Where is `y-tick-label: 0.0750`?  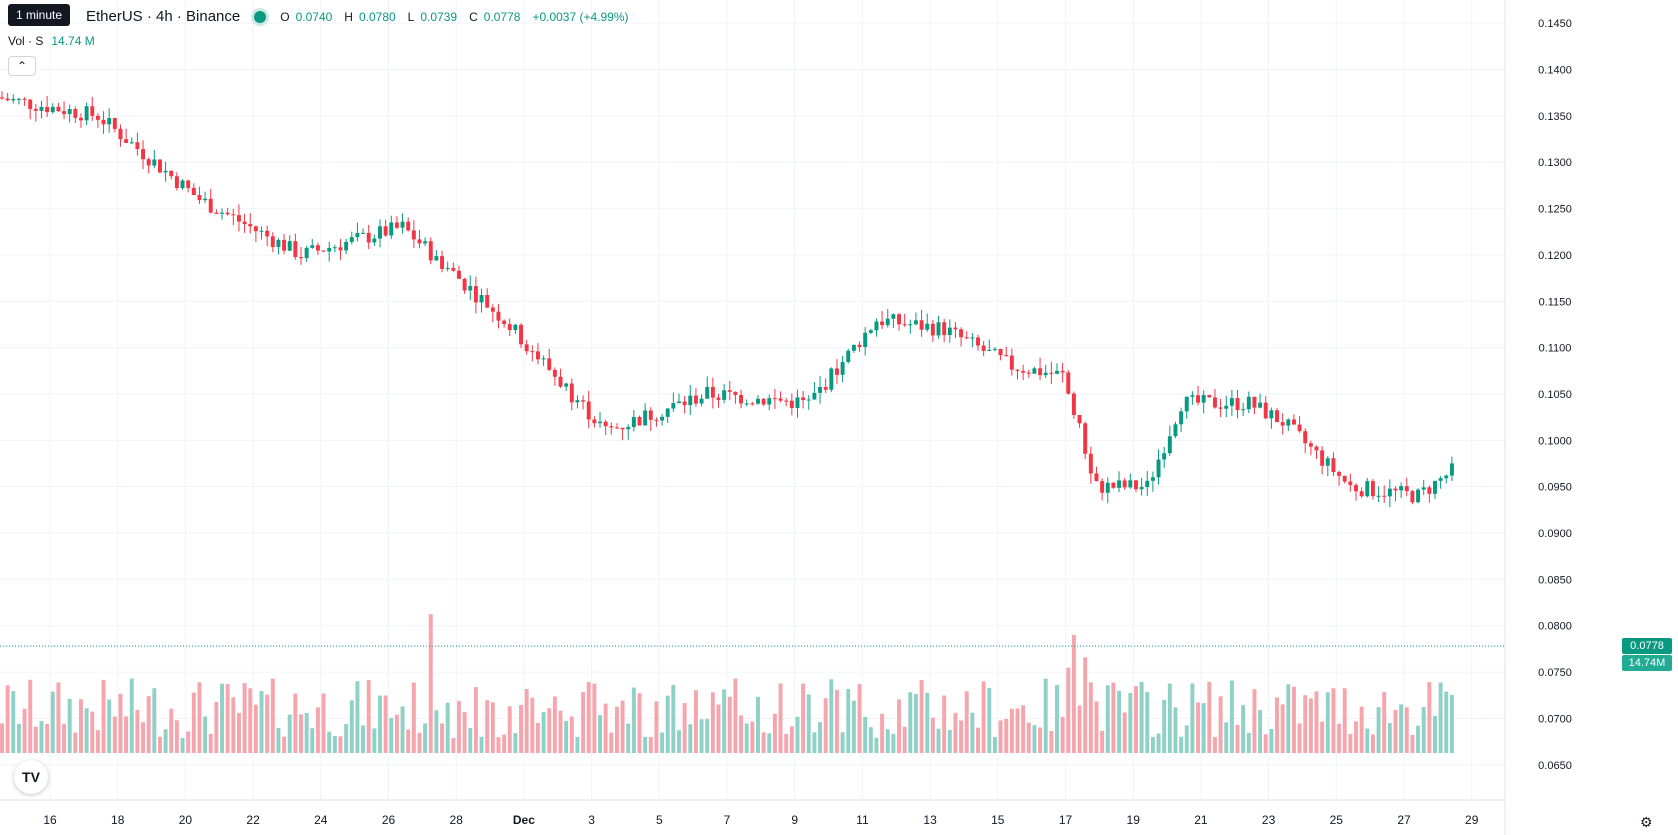
y-tick-label: 0.0750 is located at coordinates (1555, 673).